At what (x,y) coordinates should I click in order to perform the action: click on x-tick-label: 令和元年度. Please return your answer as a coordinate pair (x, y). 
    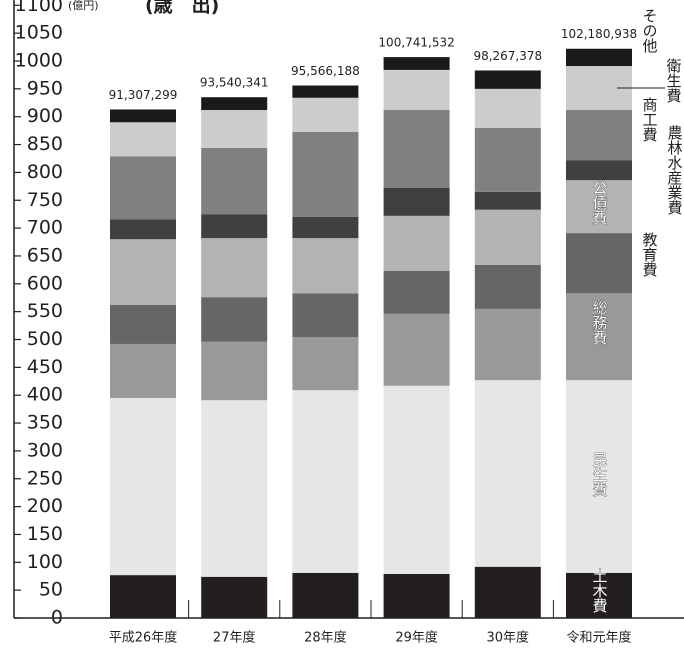
    Looking at the image, I should click on (598, 638).